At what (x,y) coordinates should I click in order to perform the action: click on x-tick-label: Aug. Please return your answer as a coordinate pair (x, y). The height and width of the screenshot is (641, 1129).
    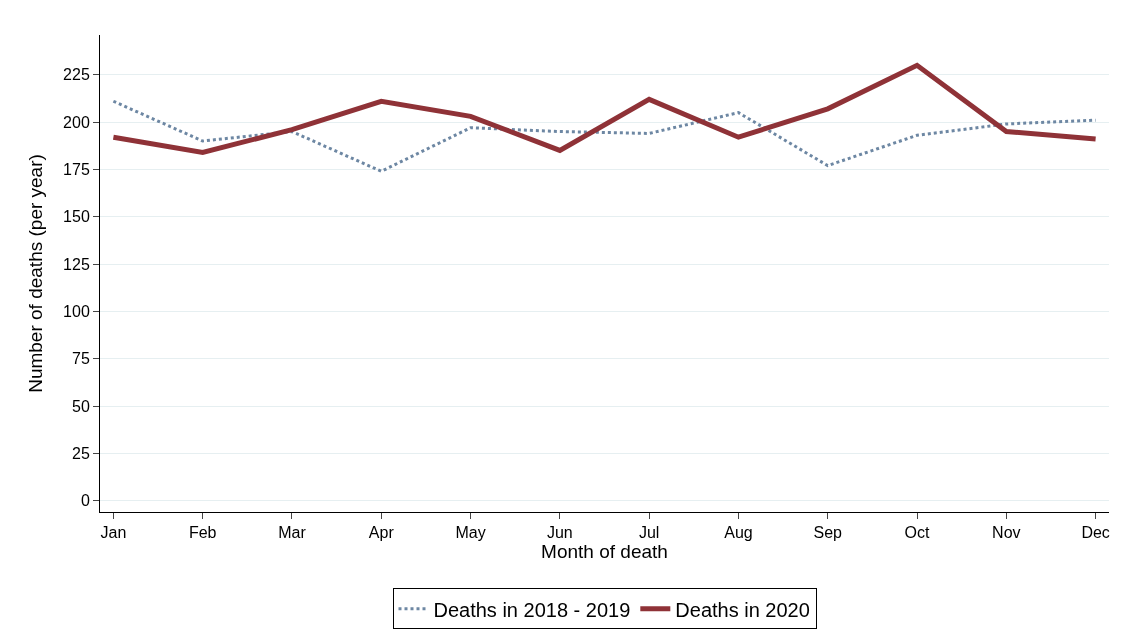
    Looking at the image, I should click on (738, 533).